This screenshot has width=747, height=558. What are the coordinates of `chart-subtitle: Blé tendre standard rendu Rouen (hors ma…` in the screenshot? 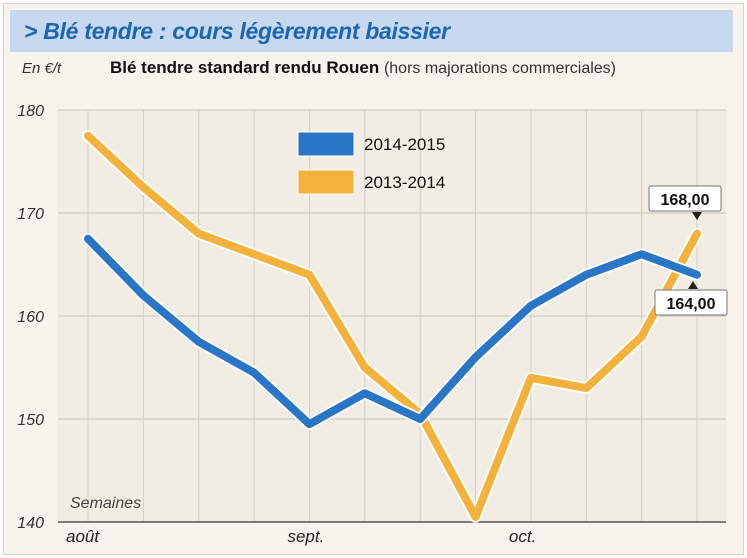 It's located at (363, 68).